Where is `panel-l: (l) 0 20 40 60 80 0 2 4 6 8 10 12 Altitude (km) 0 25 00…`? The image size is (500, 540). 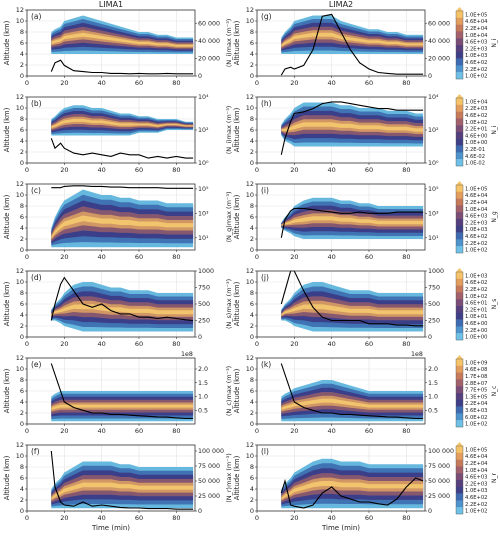
panel-l: (l) 0 20 40 60 80 0 2 4 6 8 10 12 Altitude (km) 0 25 00… is located at coordinates (348, 486).